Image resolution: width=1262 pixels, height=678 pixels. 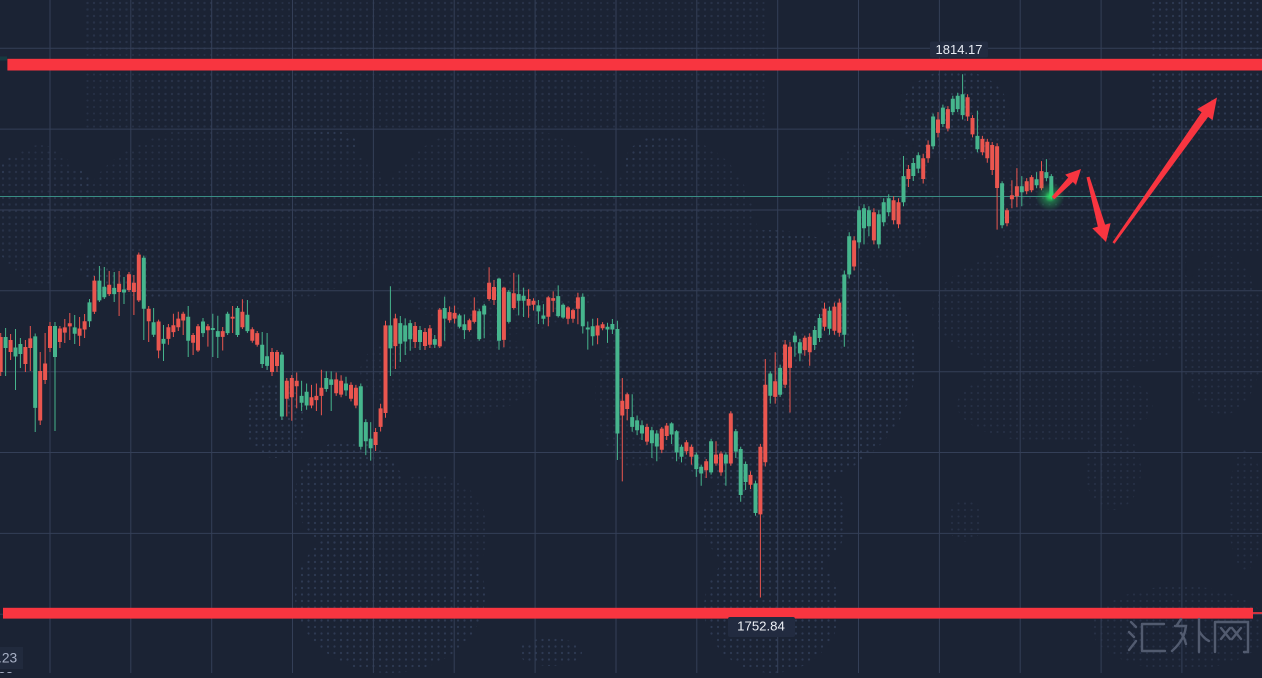 What do you see at coordinates (7, 672) in the screenshot?
I see `svg-text: 23` at bounding box center [7, 672].